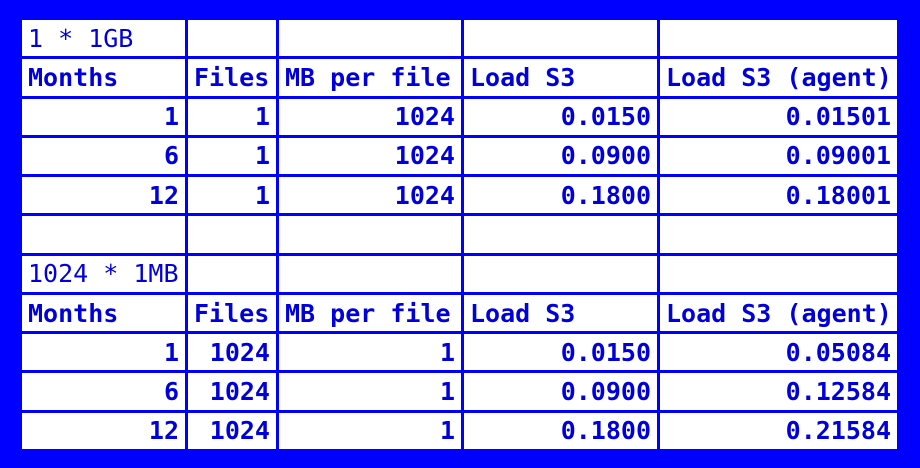  Describe the element at coordinates (778, 195) in the screenshot. I see `data-cell: 0.18001` at that location.